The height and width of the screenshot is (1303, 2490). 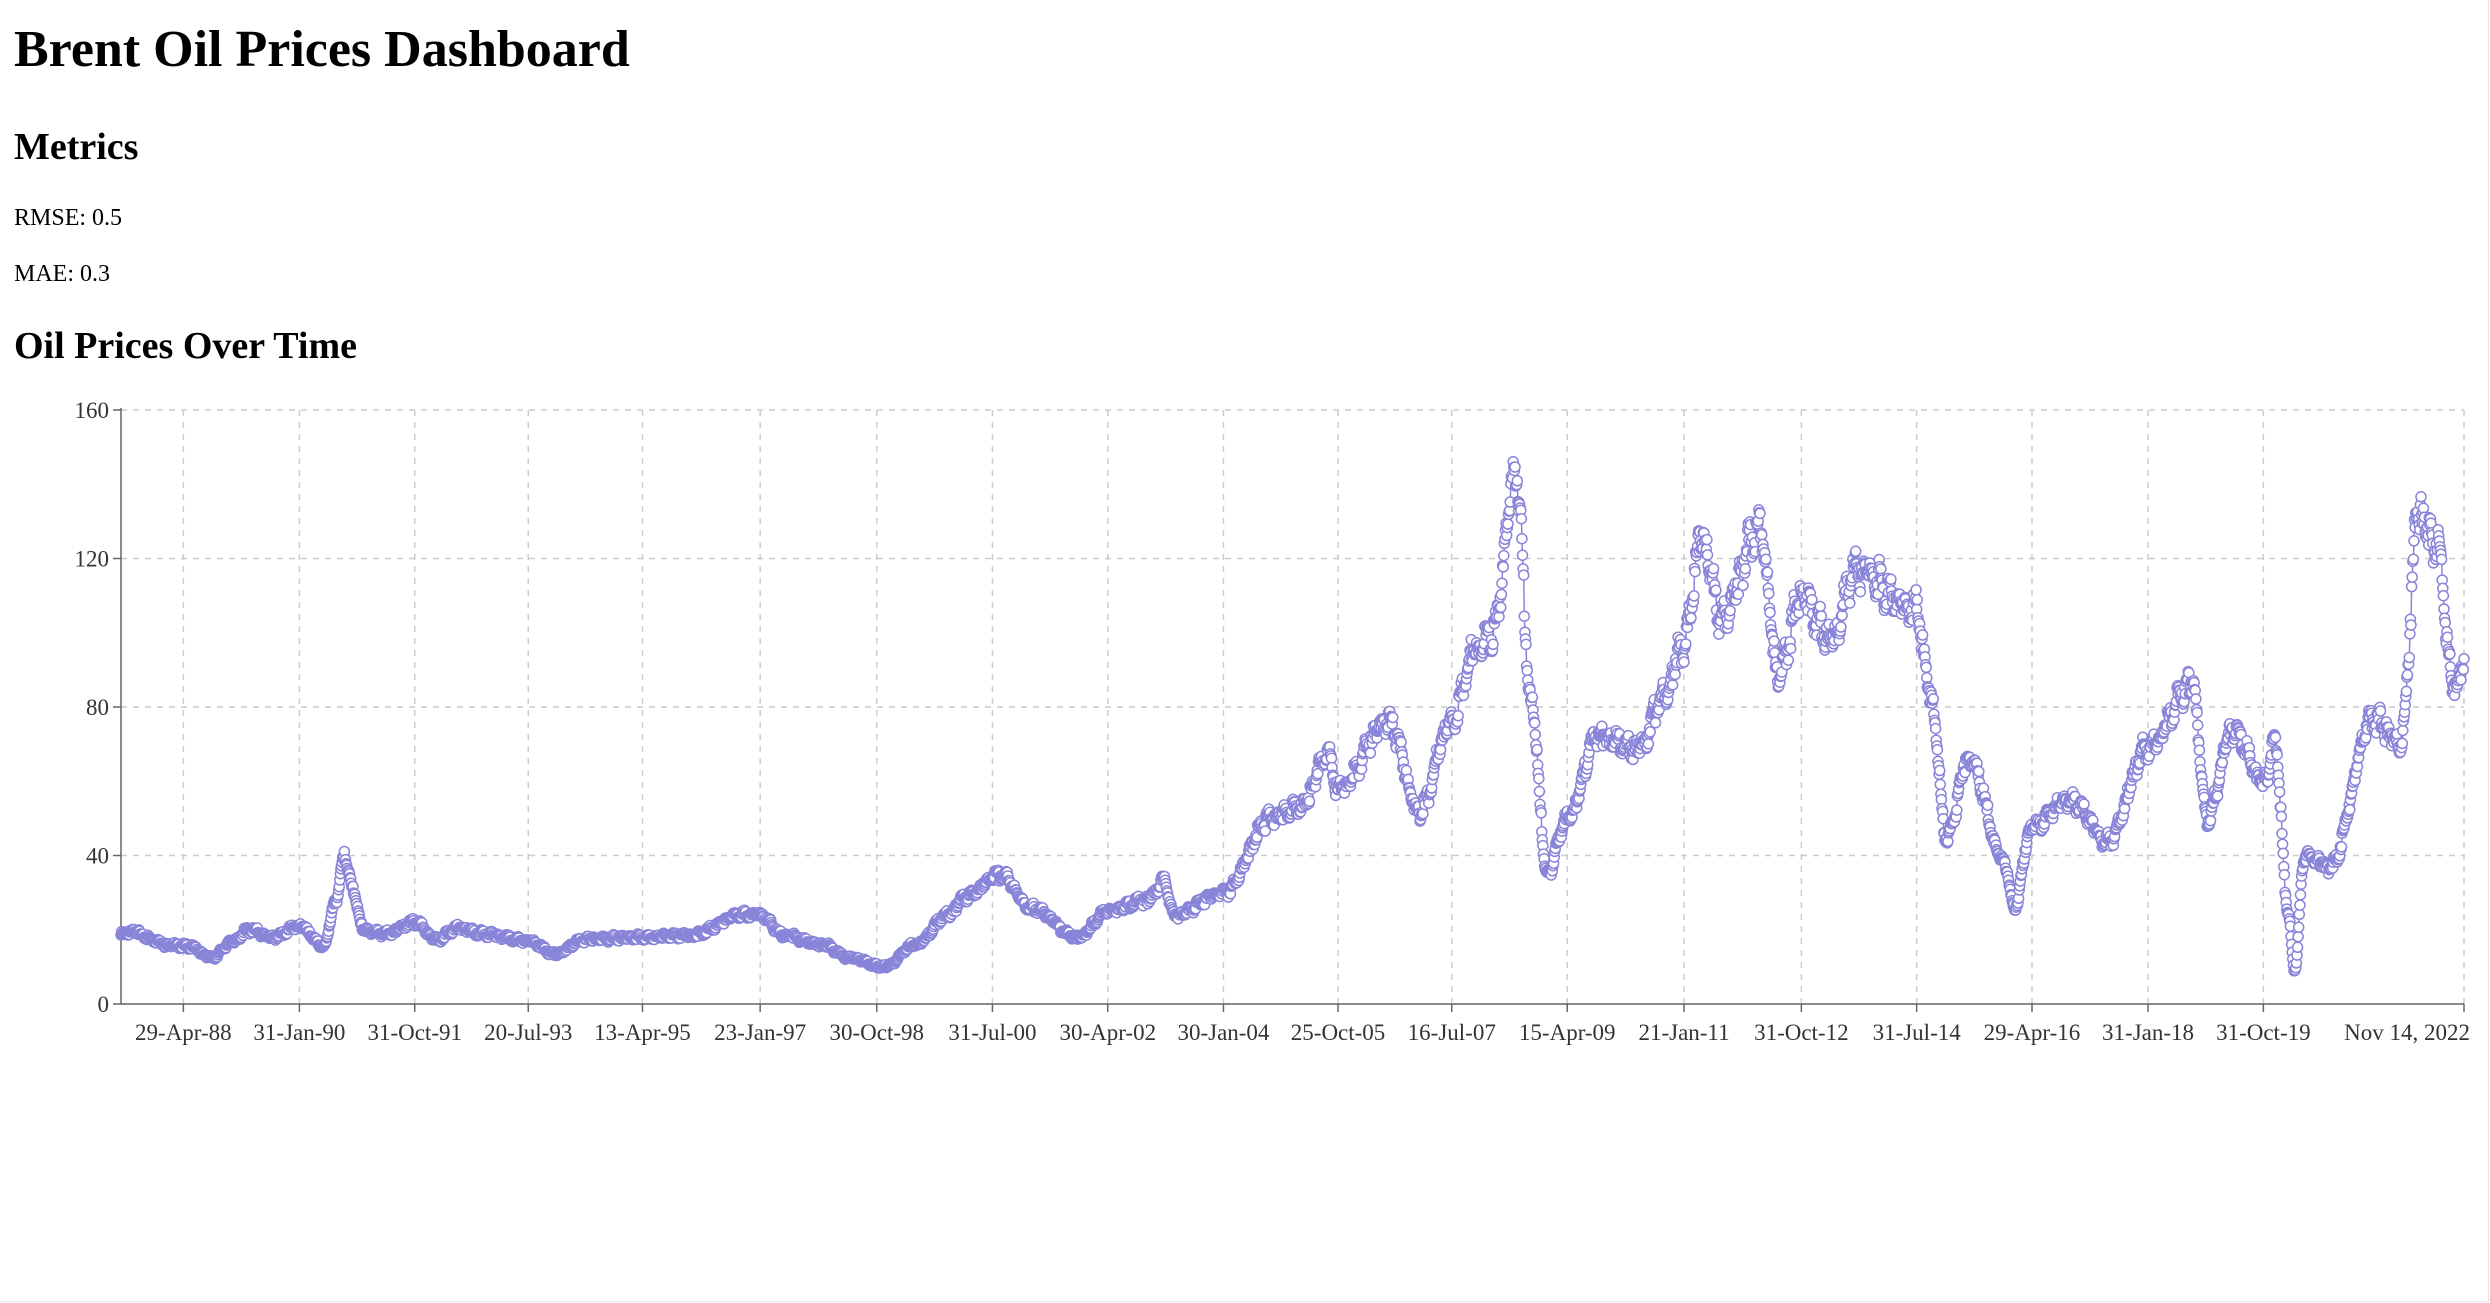 What do you see at coordinates (1567, 1032) in the screenshot?
I see `x-tick-label: 15-Apr-09` at bounding box center [1567, 1032].